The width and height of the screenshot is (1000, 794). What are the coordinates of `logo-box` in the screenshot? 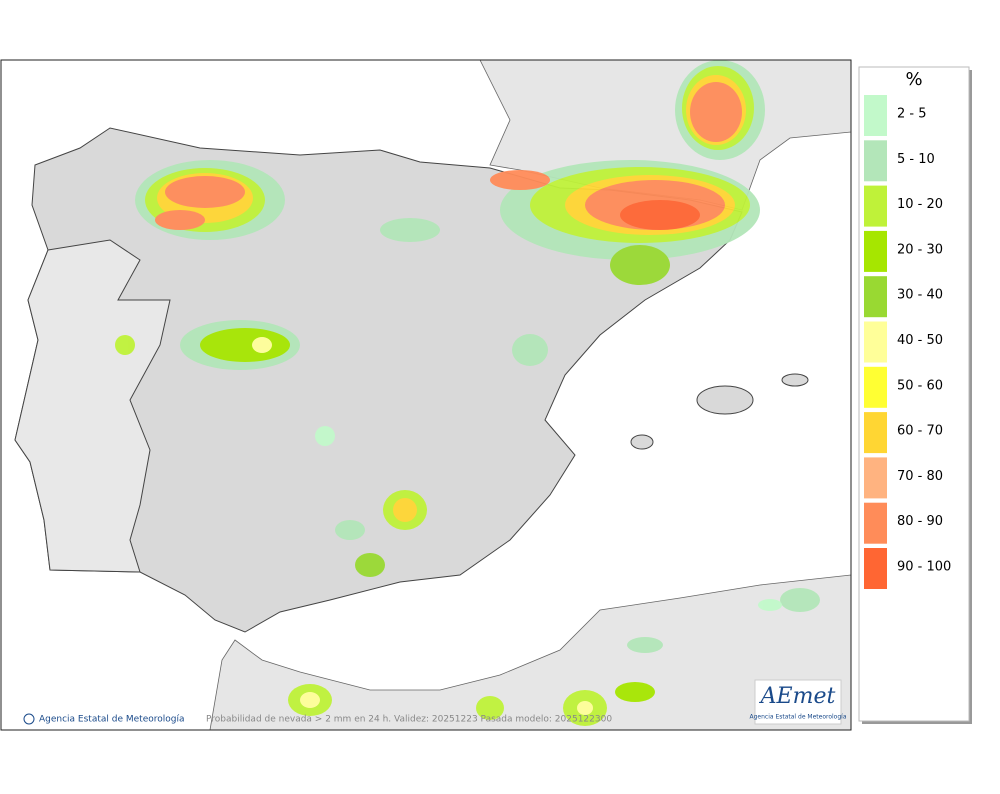 It's located at (798, 702).